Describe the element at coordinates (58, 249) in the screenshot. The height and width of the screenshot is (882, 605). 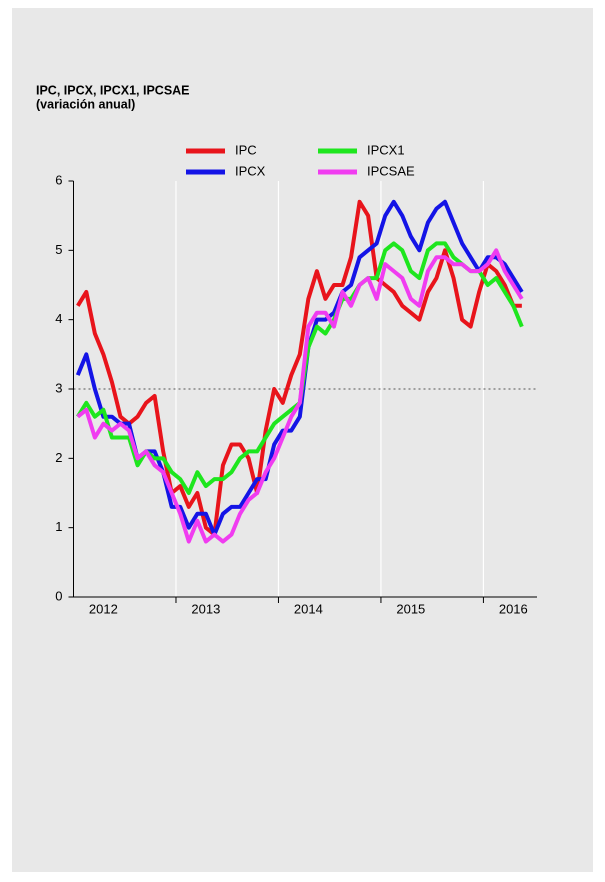
I see `y-tick-label: 5` at that location.